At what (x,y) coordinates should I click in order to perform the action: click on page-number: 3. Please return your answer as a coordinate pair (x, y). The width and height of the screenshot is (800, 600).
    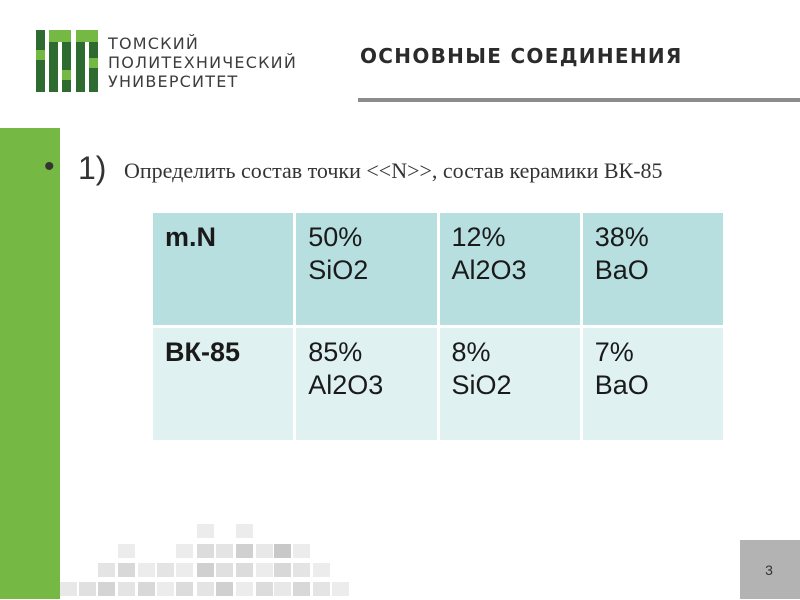
    Looking at the image, I should click on (769, 570).